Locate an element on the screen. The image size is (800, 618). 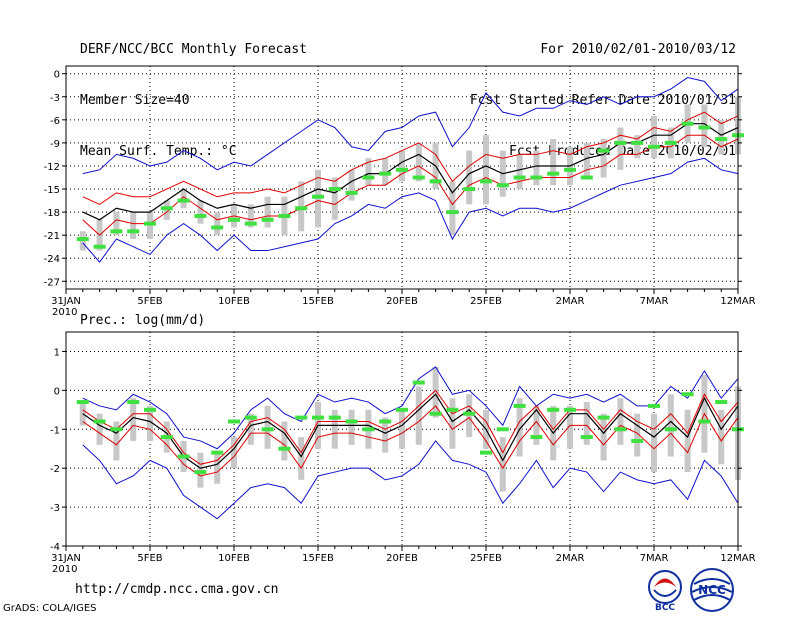
chart-title: DERF/NCC/BCC Monthly Forecast is located at coordinates (193, 49).